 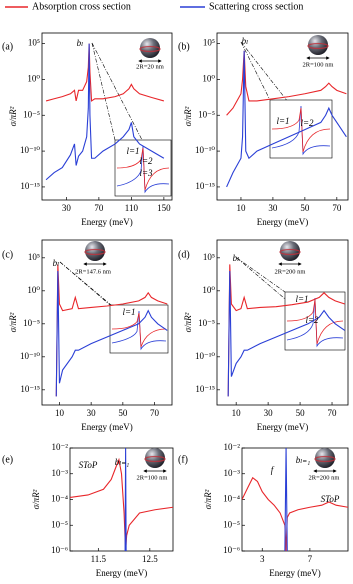 What do you see at coordinates (146, 173) in the screenshot?
I see `annotation: l=3` at bounding box center [146, 173].